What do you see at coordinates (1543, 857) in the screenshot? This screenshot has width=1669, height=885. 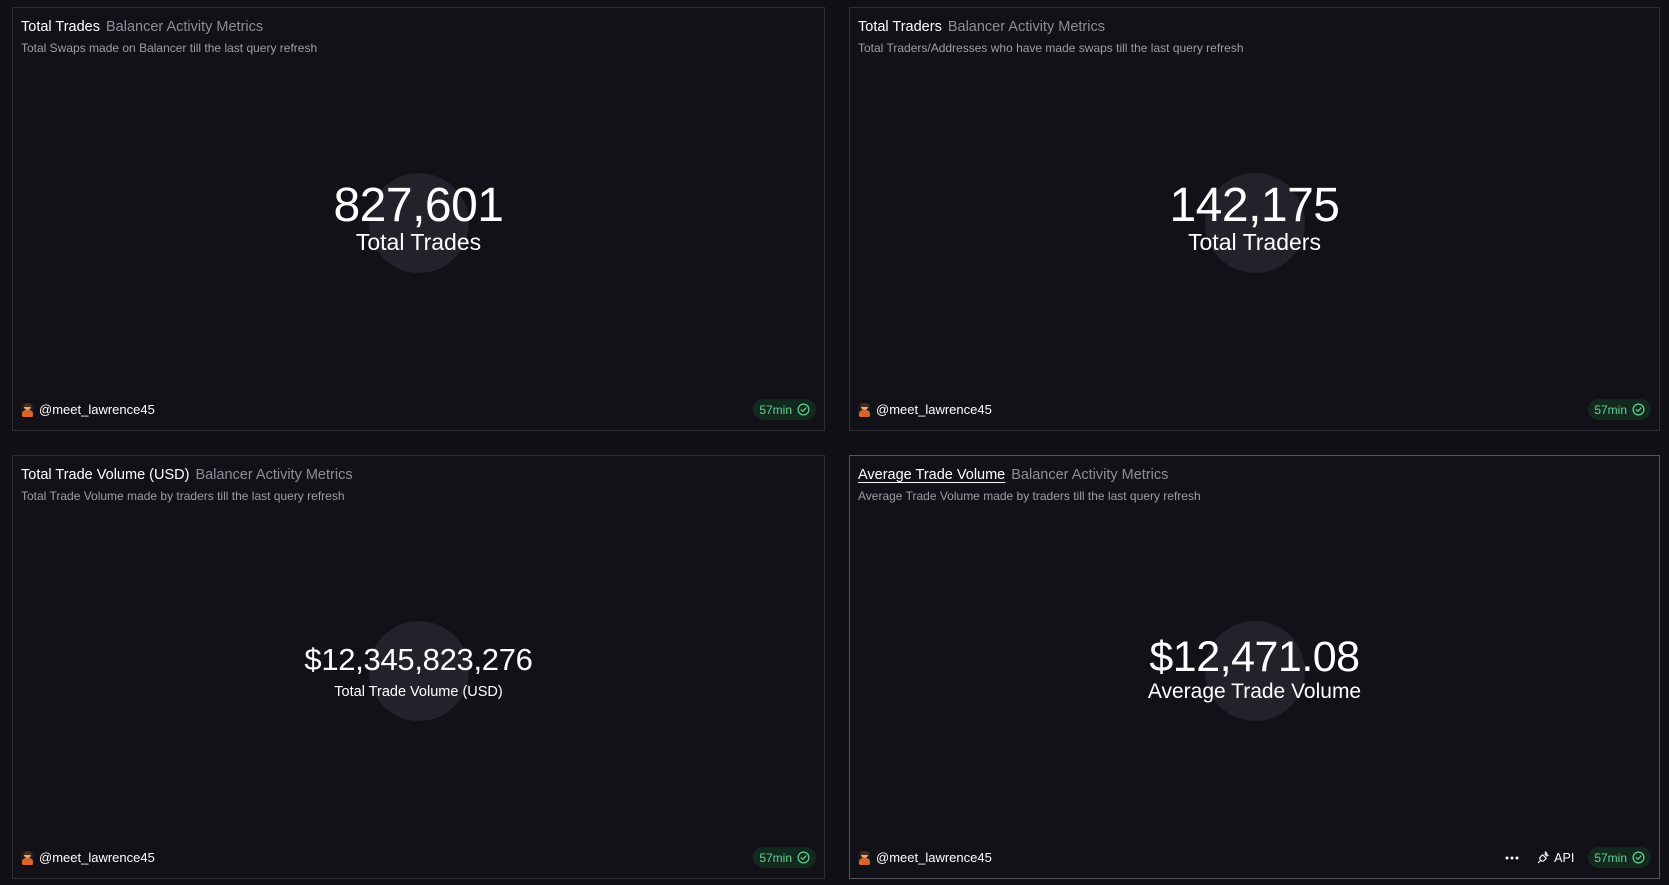 I see `api-plug-icon` at bounding box center [1543, 857].